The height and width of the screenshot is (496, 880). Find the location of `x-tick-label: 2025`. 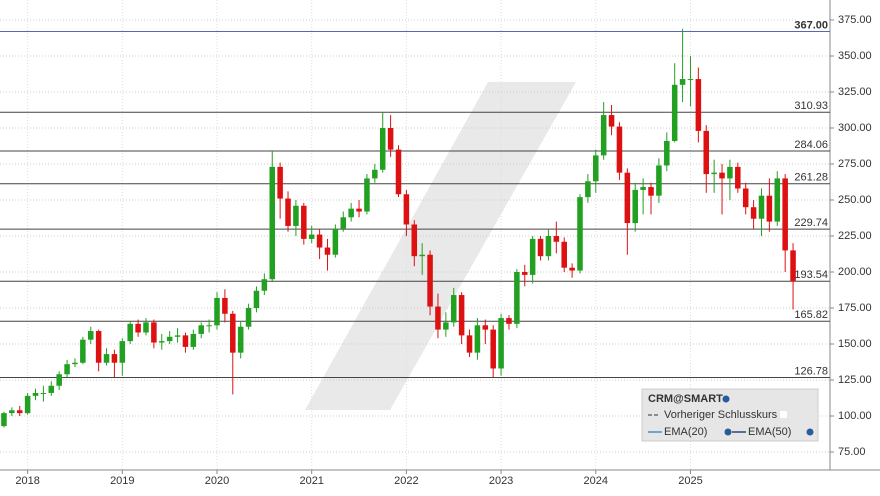

x-tick-label: 2025 is located at coordinates (690, 481).